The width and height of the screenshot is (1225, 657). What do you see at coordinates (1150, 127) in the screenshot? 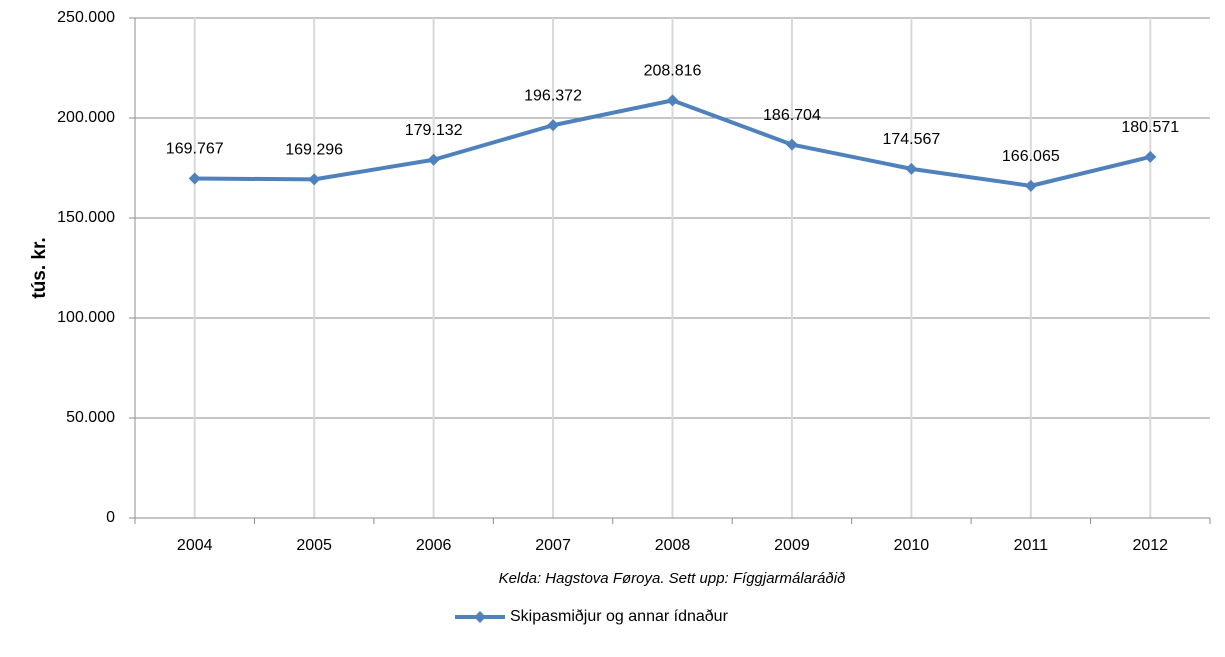
I see `data-label: 180.571` at bounding box center [1150, 127].